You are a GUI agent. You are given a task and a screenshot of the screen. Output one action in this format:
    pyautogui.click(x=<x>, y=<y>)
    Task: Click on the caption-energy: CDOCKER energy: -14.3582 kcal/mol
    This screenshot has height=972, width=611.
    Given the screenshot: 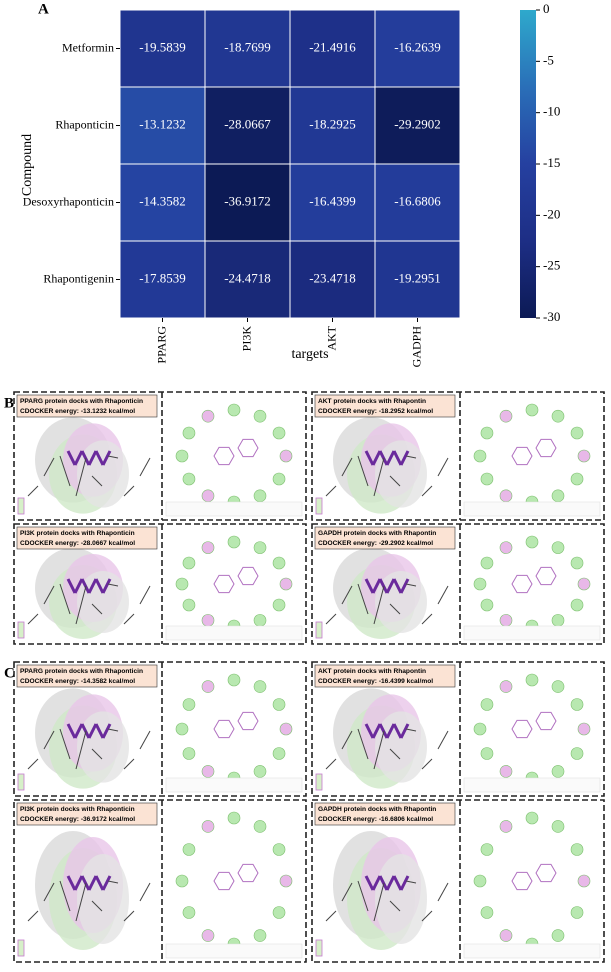 What is the action you would take?
    pyautogui.click(x=77, y=681)
    